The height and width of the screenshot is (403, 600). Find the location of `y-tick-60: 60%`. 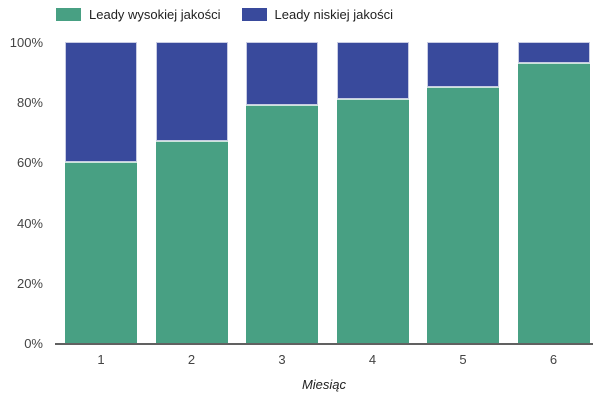

y-tick-60: 60% is located at coordinates (29, 163).